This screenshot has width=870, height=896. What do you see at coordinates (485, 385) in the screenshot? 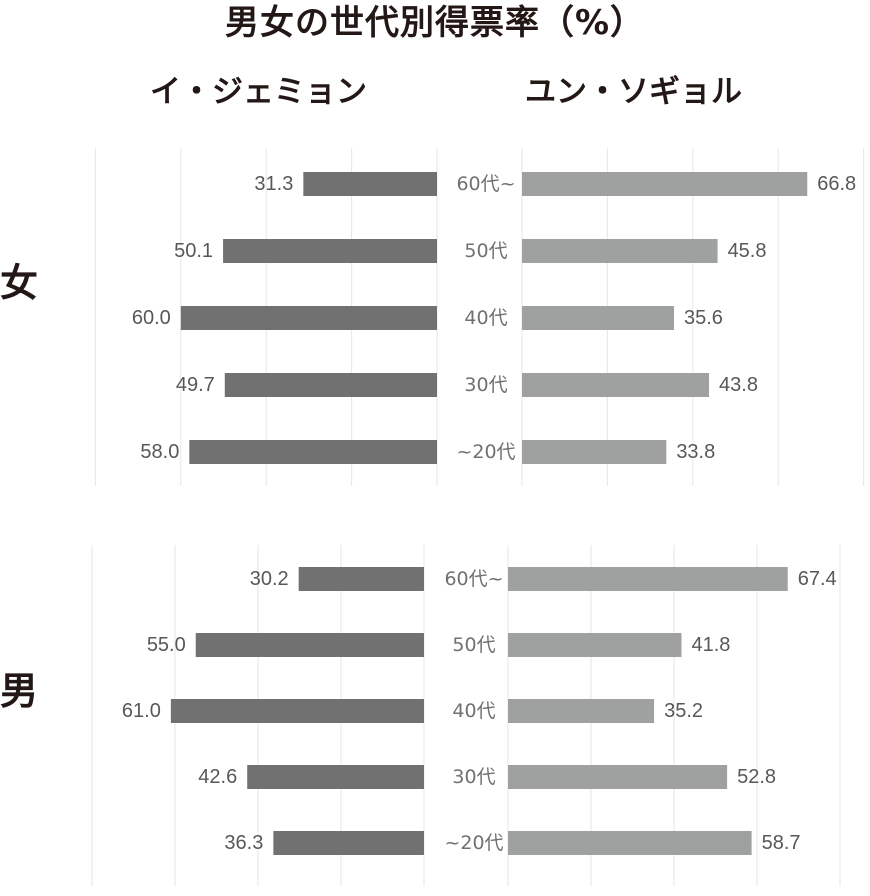
I see `category-label-female: 30代` at bounding box center [485, 385].